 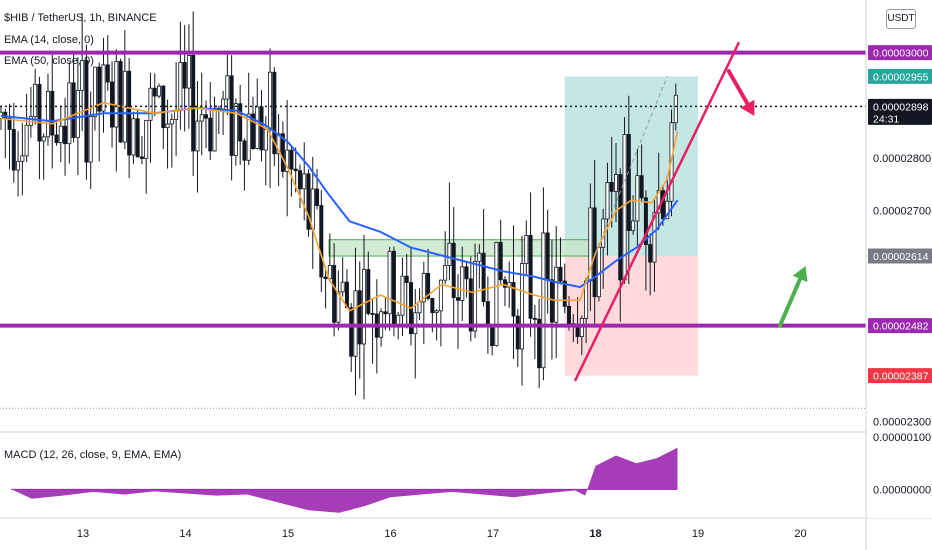 What do you see at coordinates (793, 297) in the screenshot?
I see `bullish-arrow-icon` at bounding box center [793, 297].